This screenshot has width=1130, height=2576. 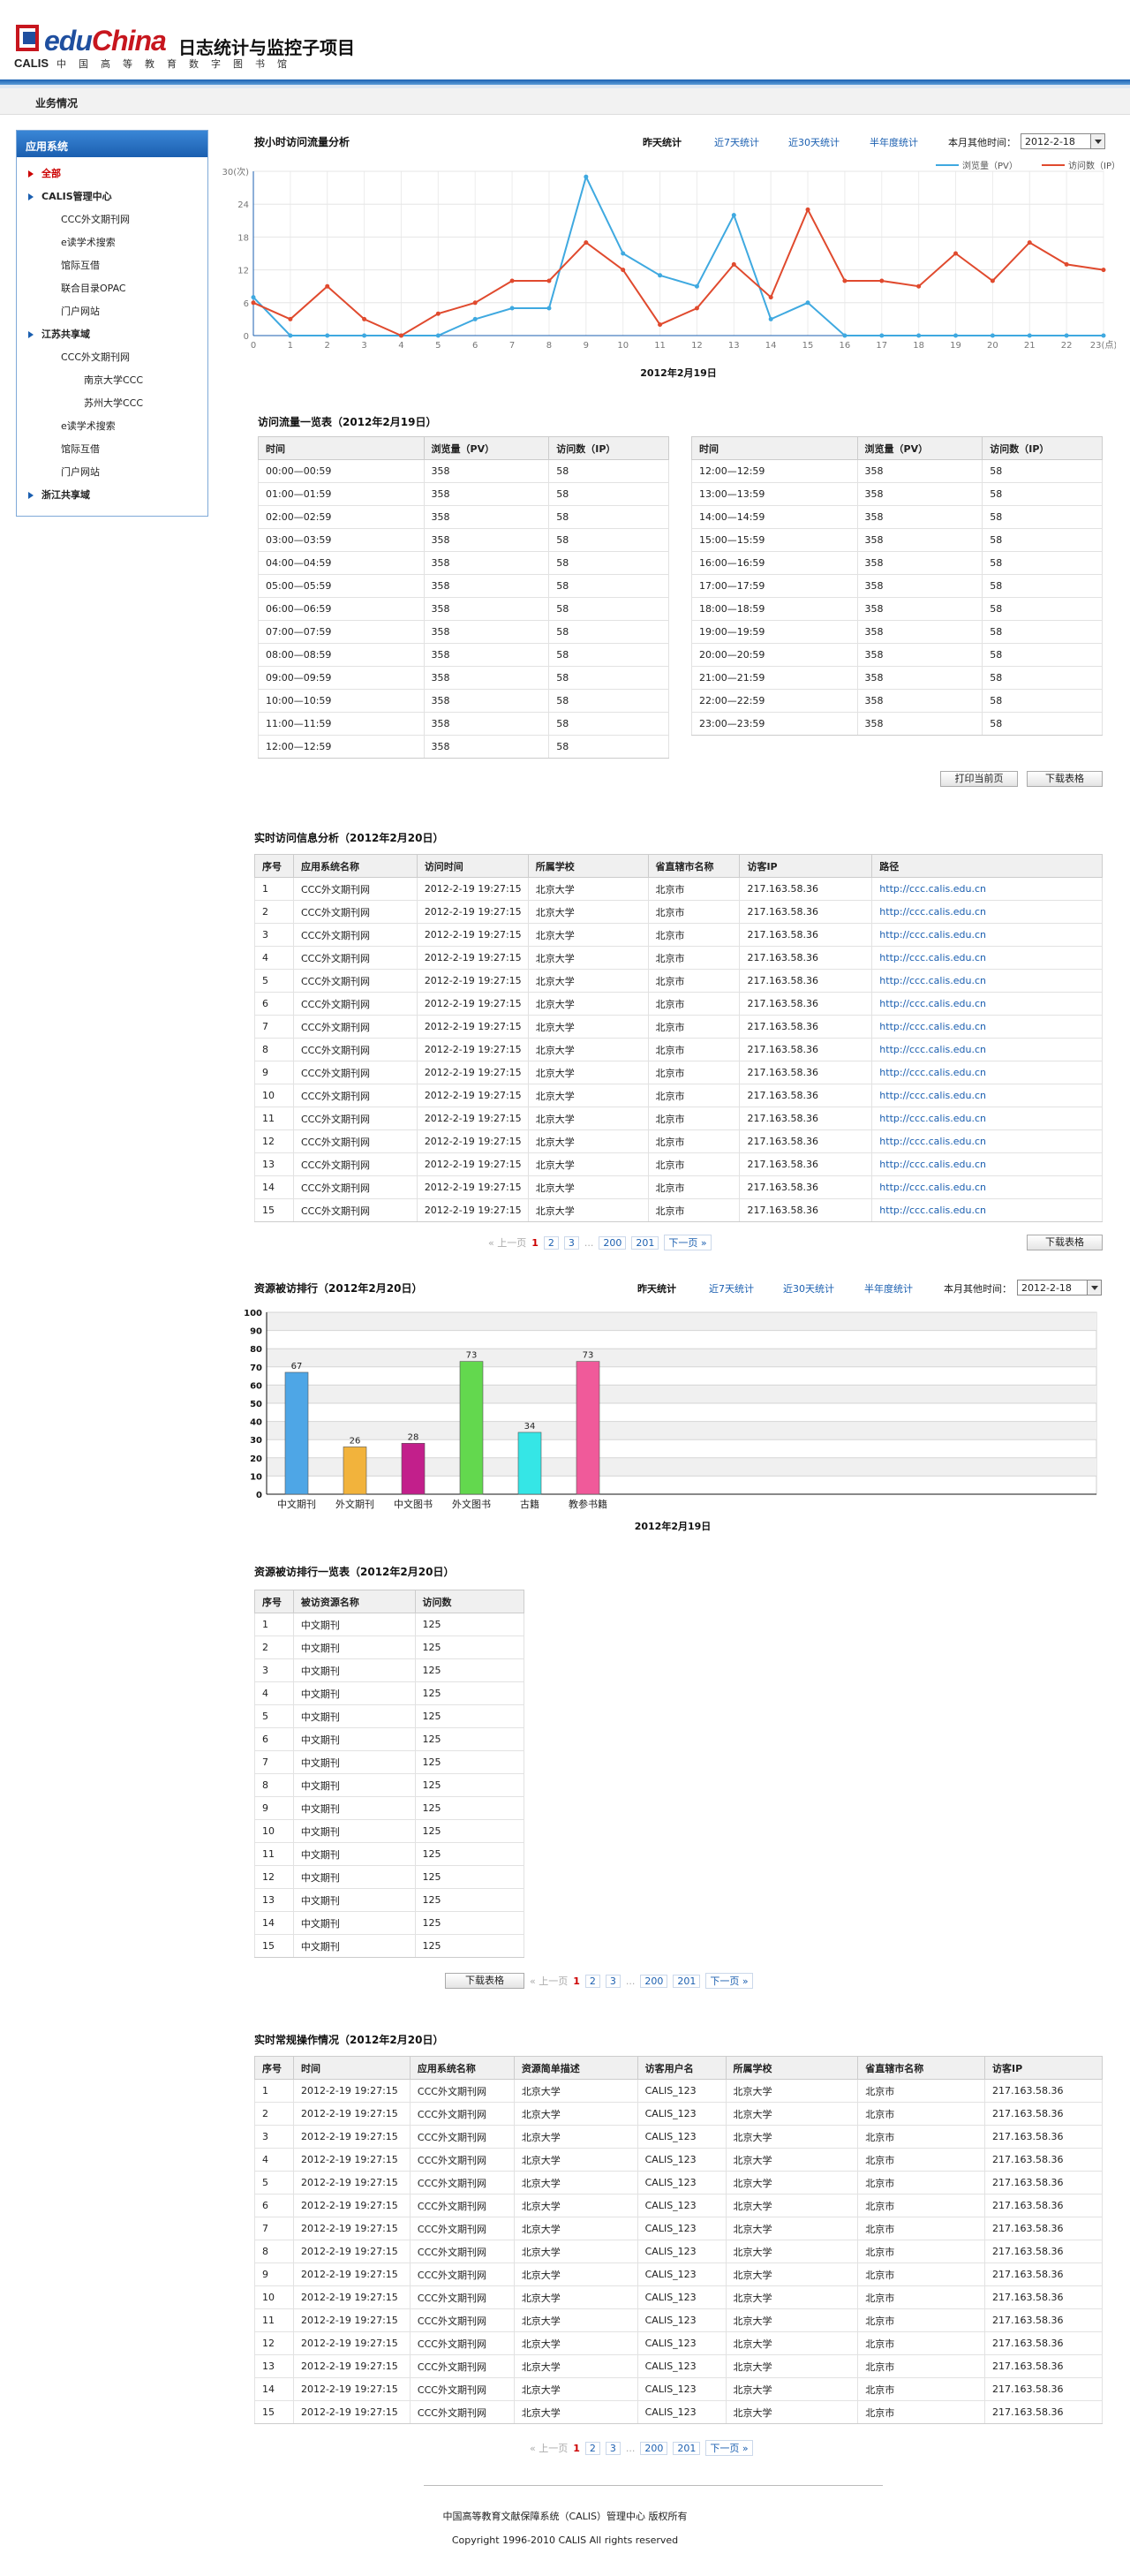 What do you see at coordinates (112, 196) in the screenshot?
I see `sidebar-item-1: CALIS管理中心` at bounding box center [112, 196].